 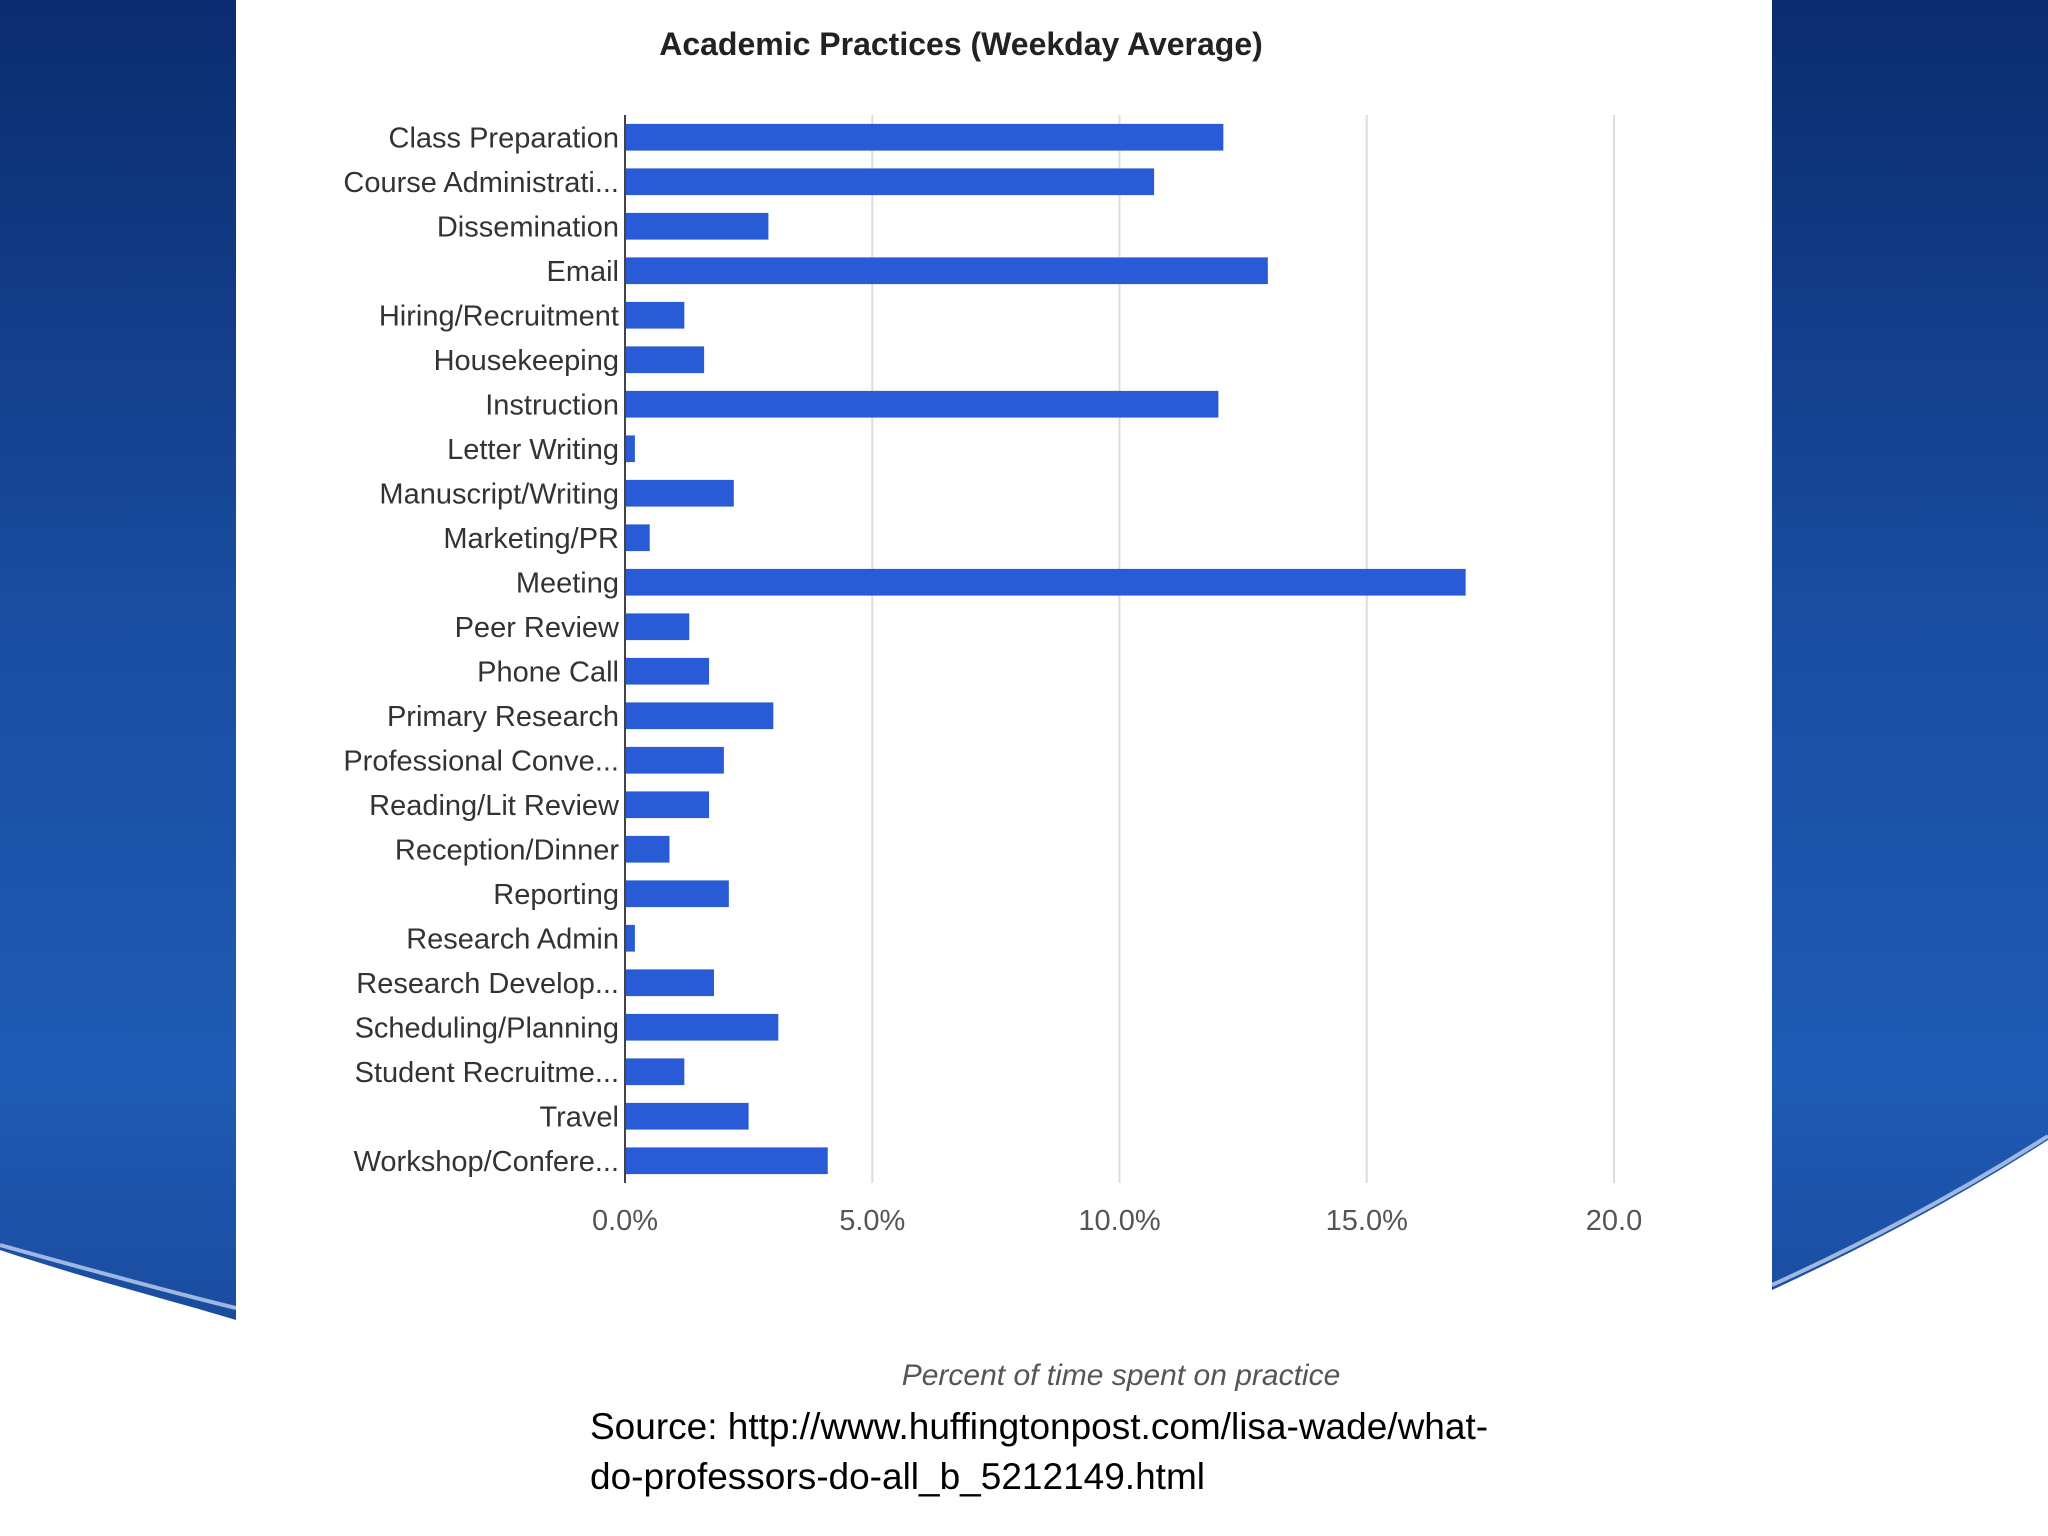 I want to click on category-label: Reading/Lit Review, so click(x=494, y=806).